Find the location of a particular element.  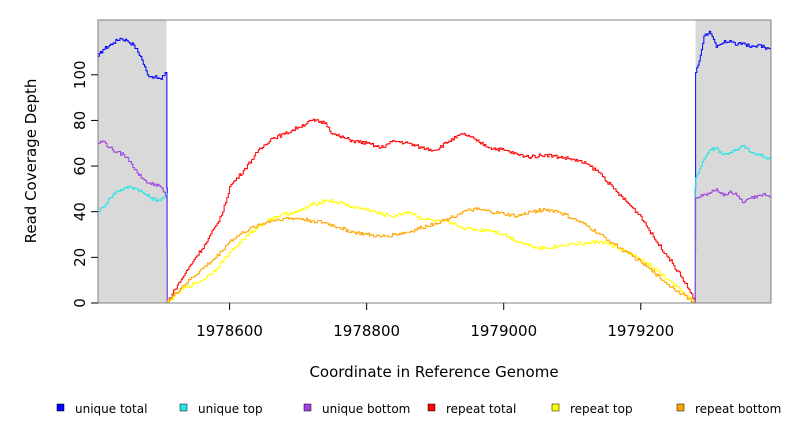

series-line-repeat-bottom is located at coordinates (430, 255).